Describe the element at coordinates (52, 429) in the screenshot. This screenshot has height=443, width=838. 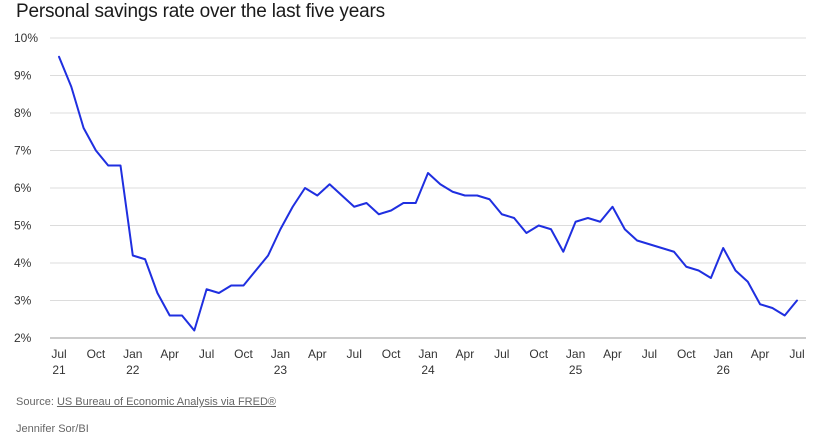
I see `credit-note: Jennifer Sor/BI` at that location.